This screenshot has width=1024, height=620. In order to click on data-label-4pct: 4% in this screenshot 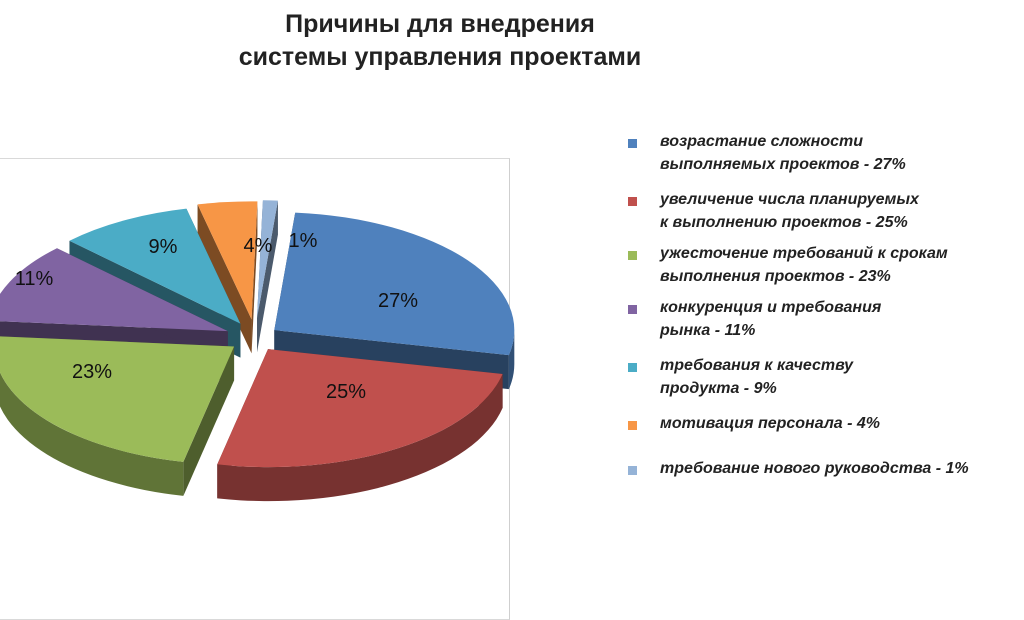, I will do `click(258, 246)`.